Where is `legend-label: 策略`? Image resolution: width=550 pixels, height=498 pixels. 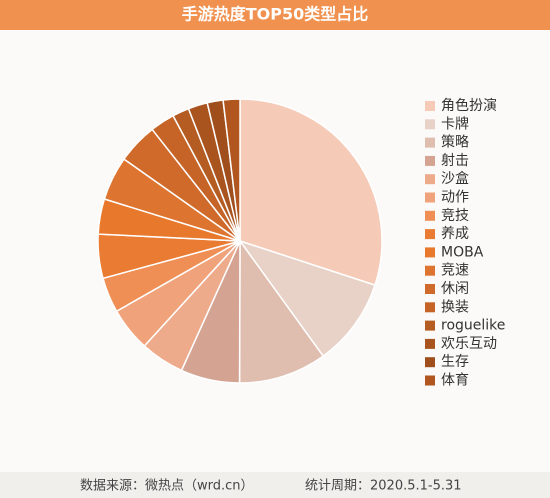
legend-label: 策略 is located at coordinates (455, 142).